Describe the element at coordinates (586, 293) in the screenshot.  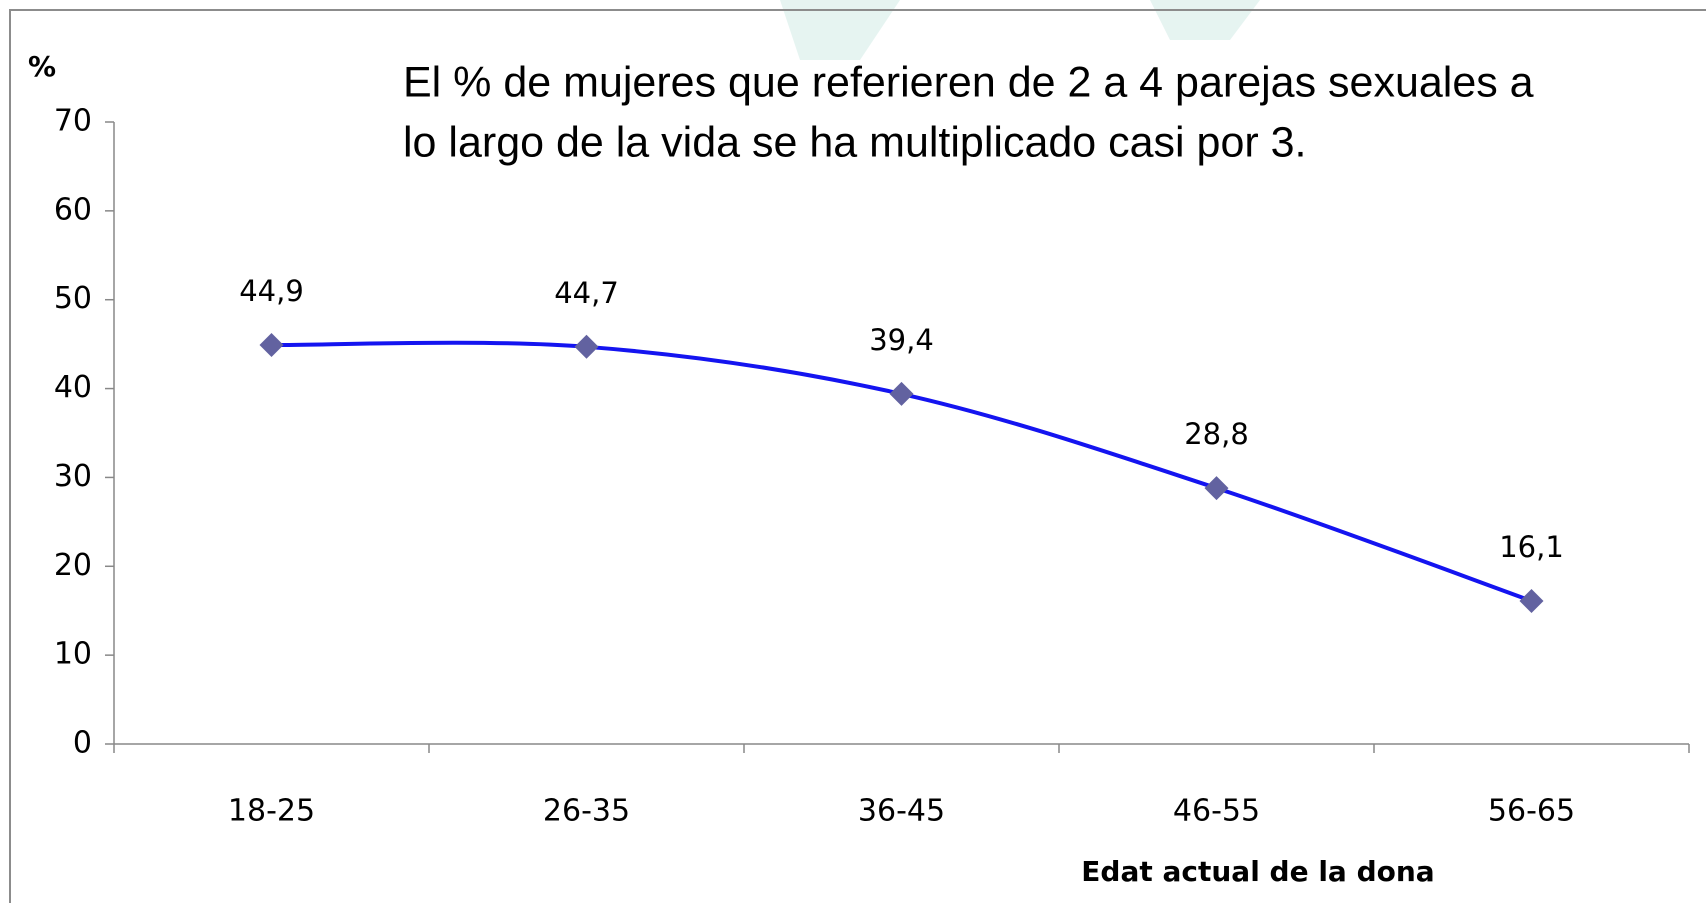
I see `data-label: 44,7` at that location.